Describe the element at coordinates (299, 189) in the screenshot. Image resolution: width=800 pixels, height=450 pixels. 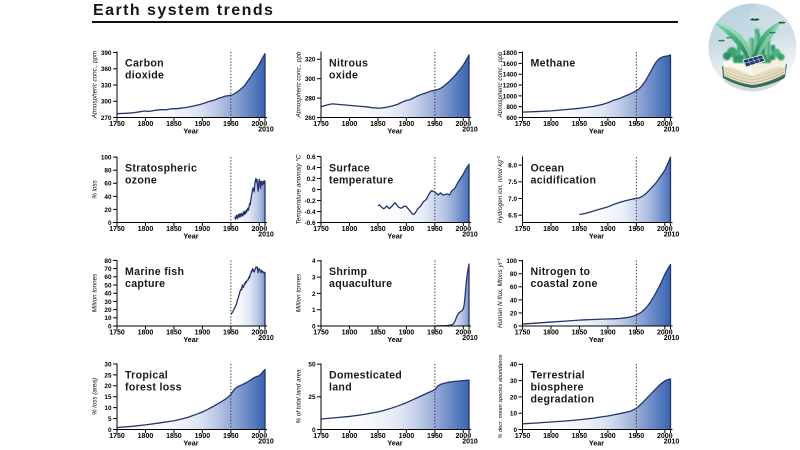
I see `svg-text: Temperature anomaly °C` at that location.